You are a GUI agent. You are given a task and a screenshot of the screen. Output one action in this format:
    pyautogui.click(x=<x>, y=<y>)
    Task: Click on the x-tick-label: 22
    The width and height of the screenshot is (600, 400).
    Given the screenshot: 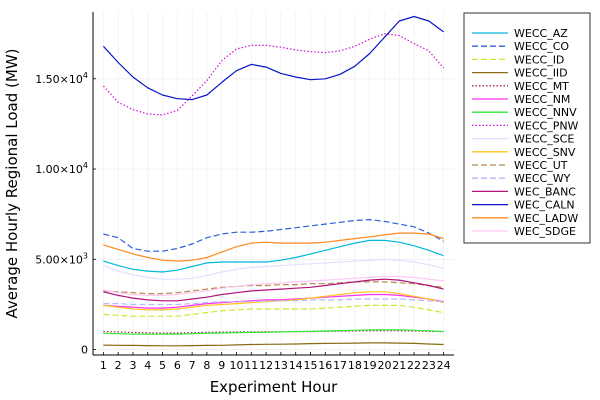 What is the action you would take?
    pyautogui.click(x=414, y=365)
    